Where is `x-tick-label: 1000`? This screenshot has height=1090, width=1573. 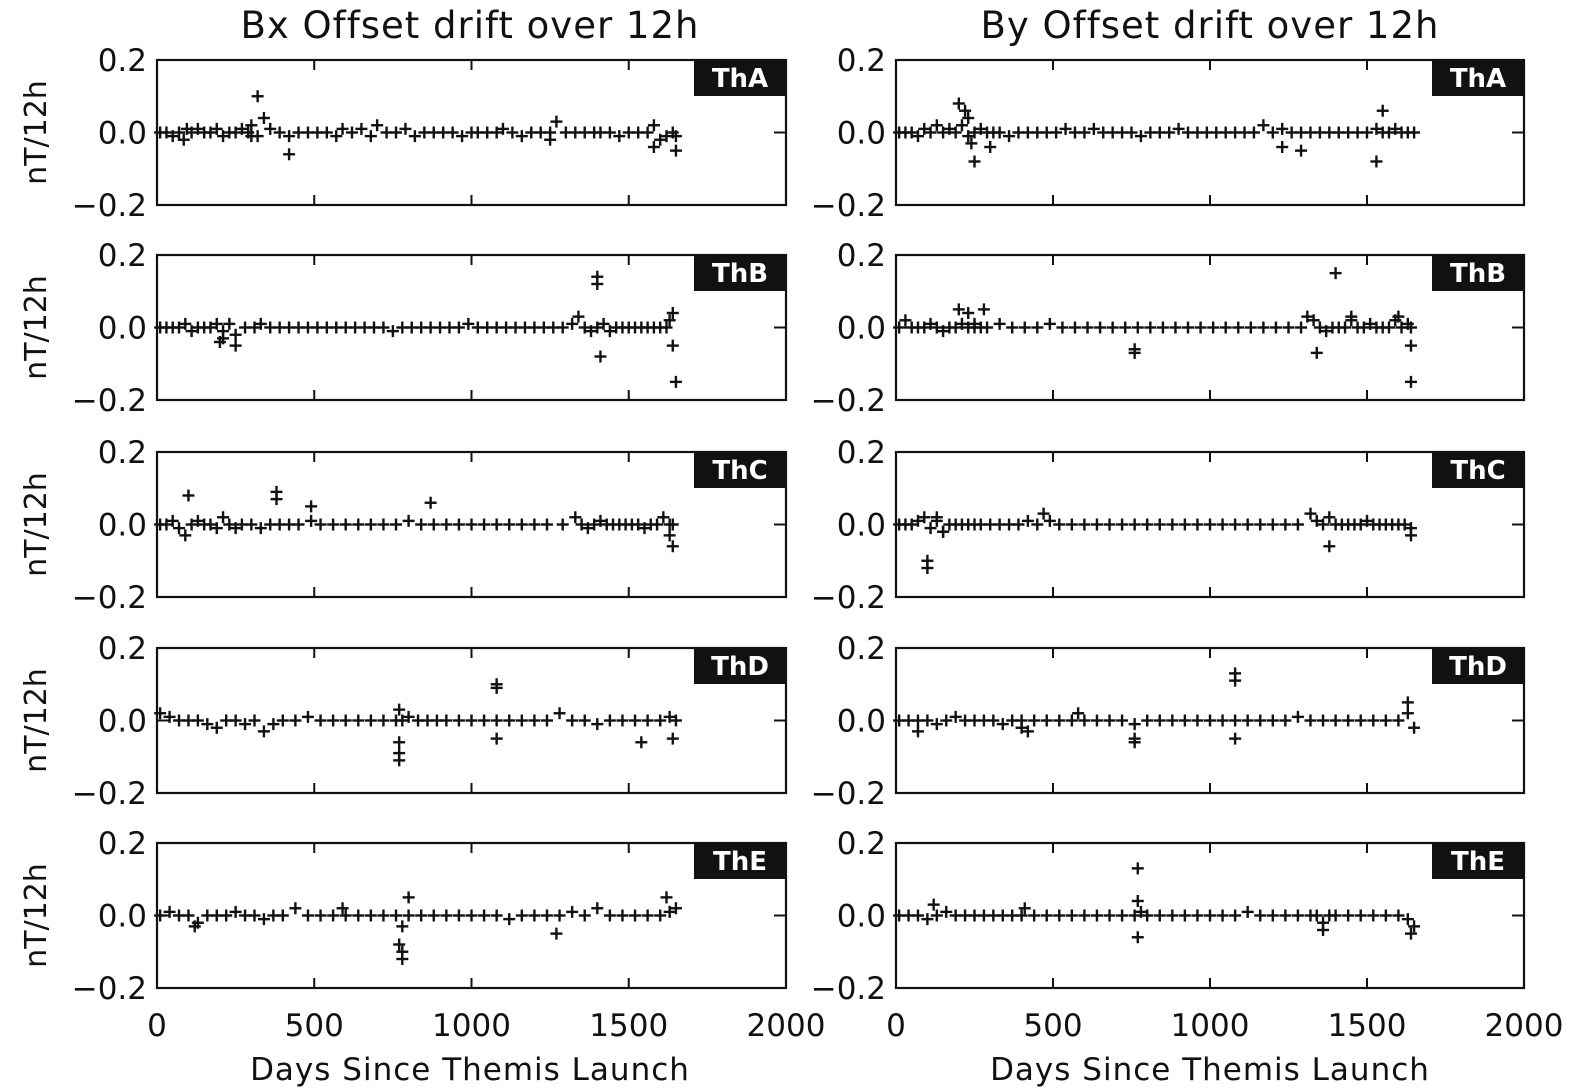
x-tick-label: 1000 is located at coordinates (1210, 1026).